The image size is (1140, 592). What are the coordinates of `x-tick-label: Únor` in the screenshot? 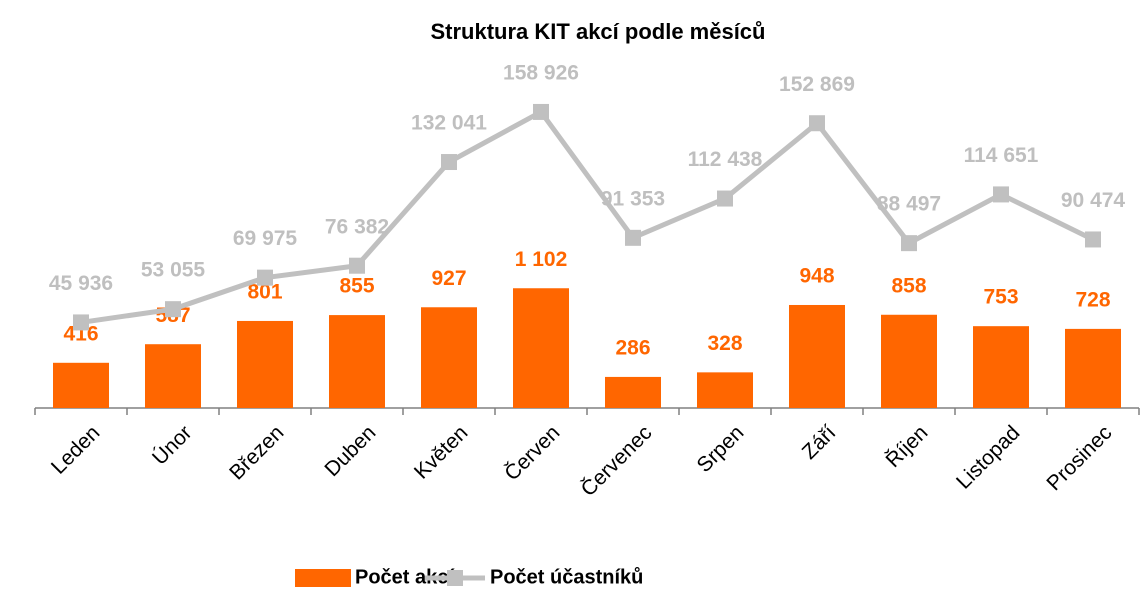 It's located at (172, 445).